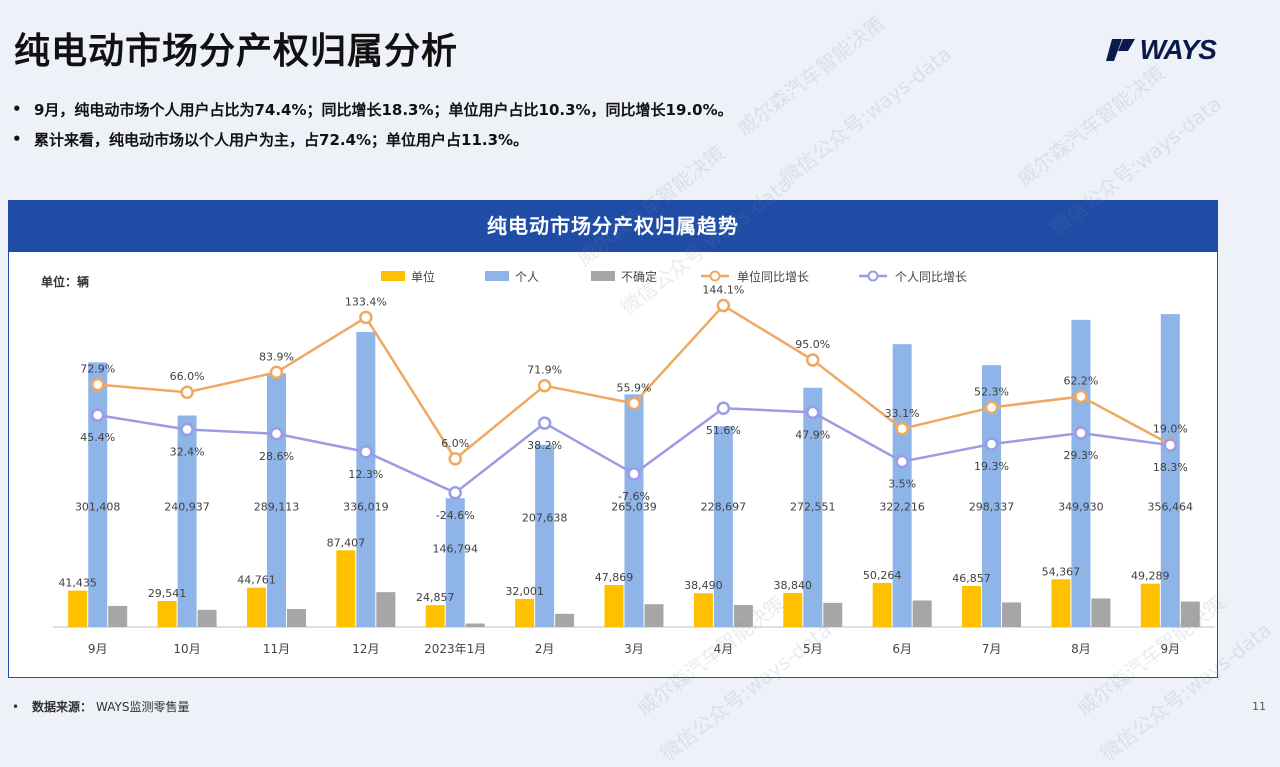 The width and height of the screenshot is (1280, 767). Describe the element at coordinates (366, 452) in the screenshot. I see `point-个人同比增长-3` at that location.